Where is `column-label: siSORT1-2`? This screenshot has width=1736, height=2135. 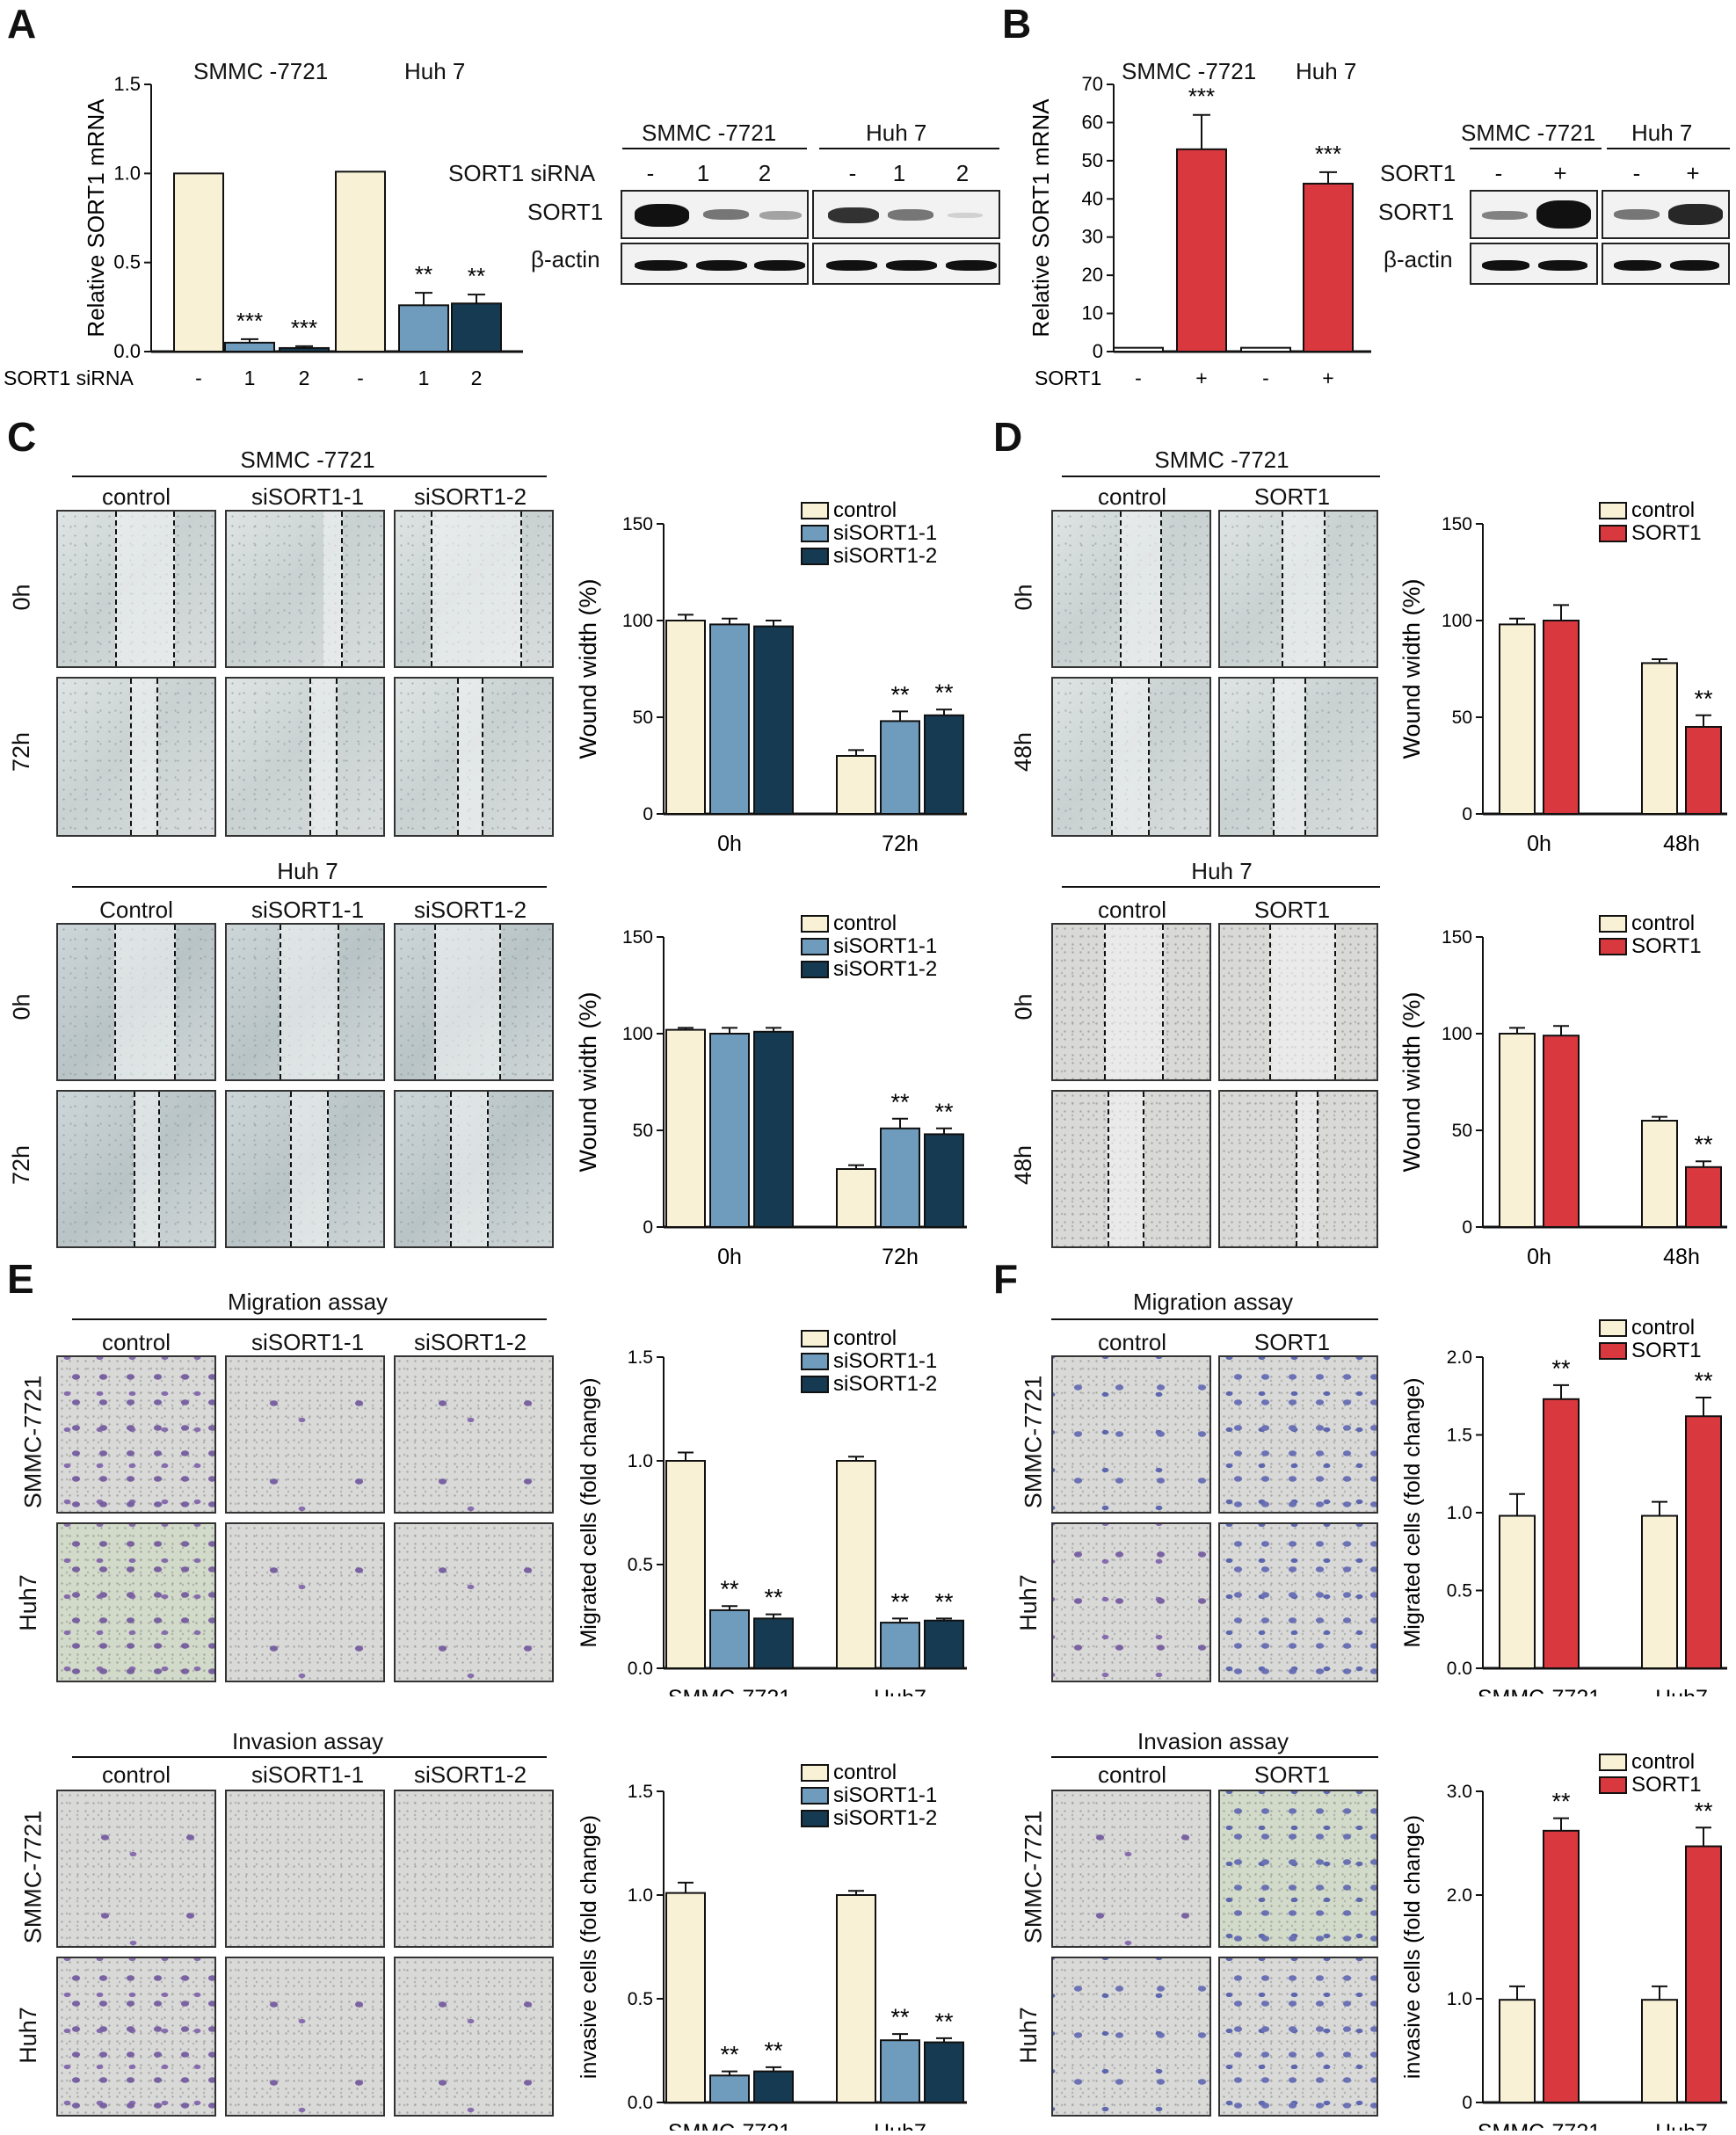
column-label: siSORT1-2 is located at coordinates (470, 1775).